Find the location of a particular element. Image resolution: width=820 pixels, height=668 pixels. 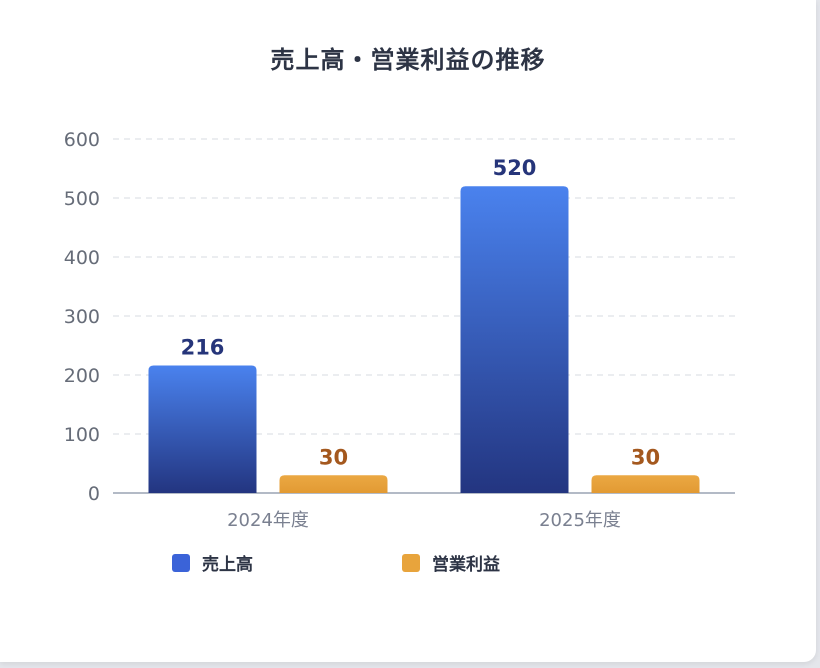

x-tick-label: 2025年度 is located at coordinates (580, 520).